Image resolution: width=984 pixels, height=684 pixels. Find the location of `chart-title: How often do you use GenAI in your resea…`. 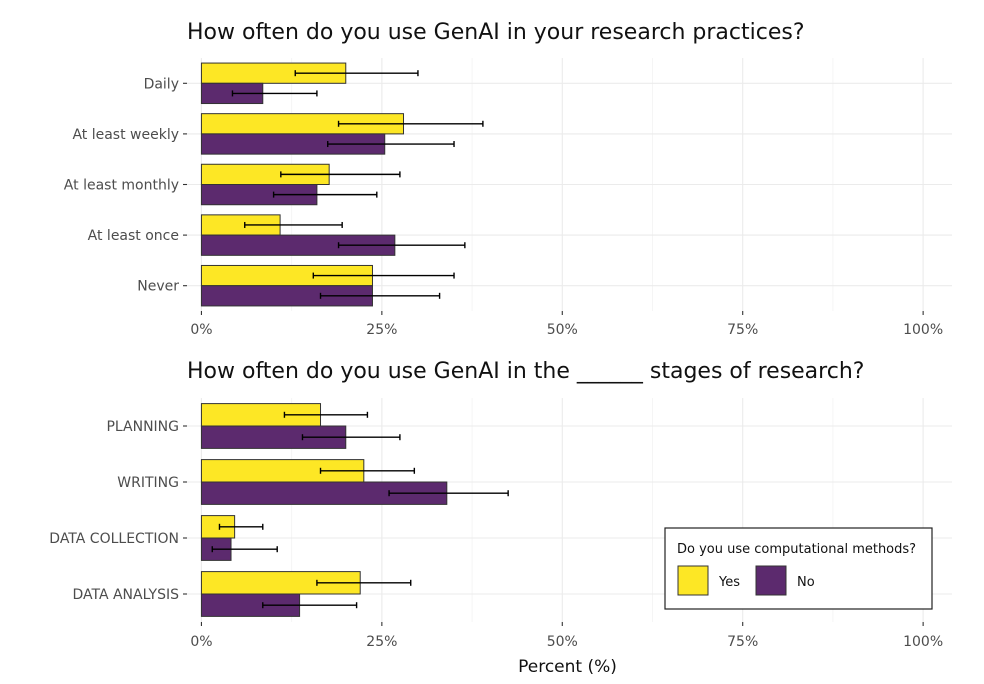

chart-title: How often do you use GenAI in your resea… is located at coordinates (496, 32).